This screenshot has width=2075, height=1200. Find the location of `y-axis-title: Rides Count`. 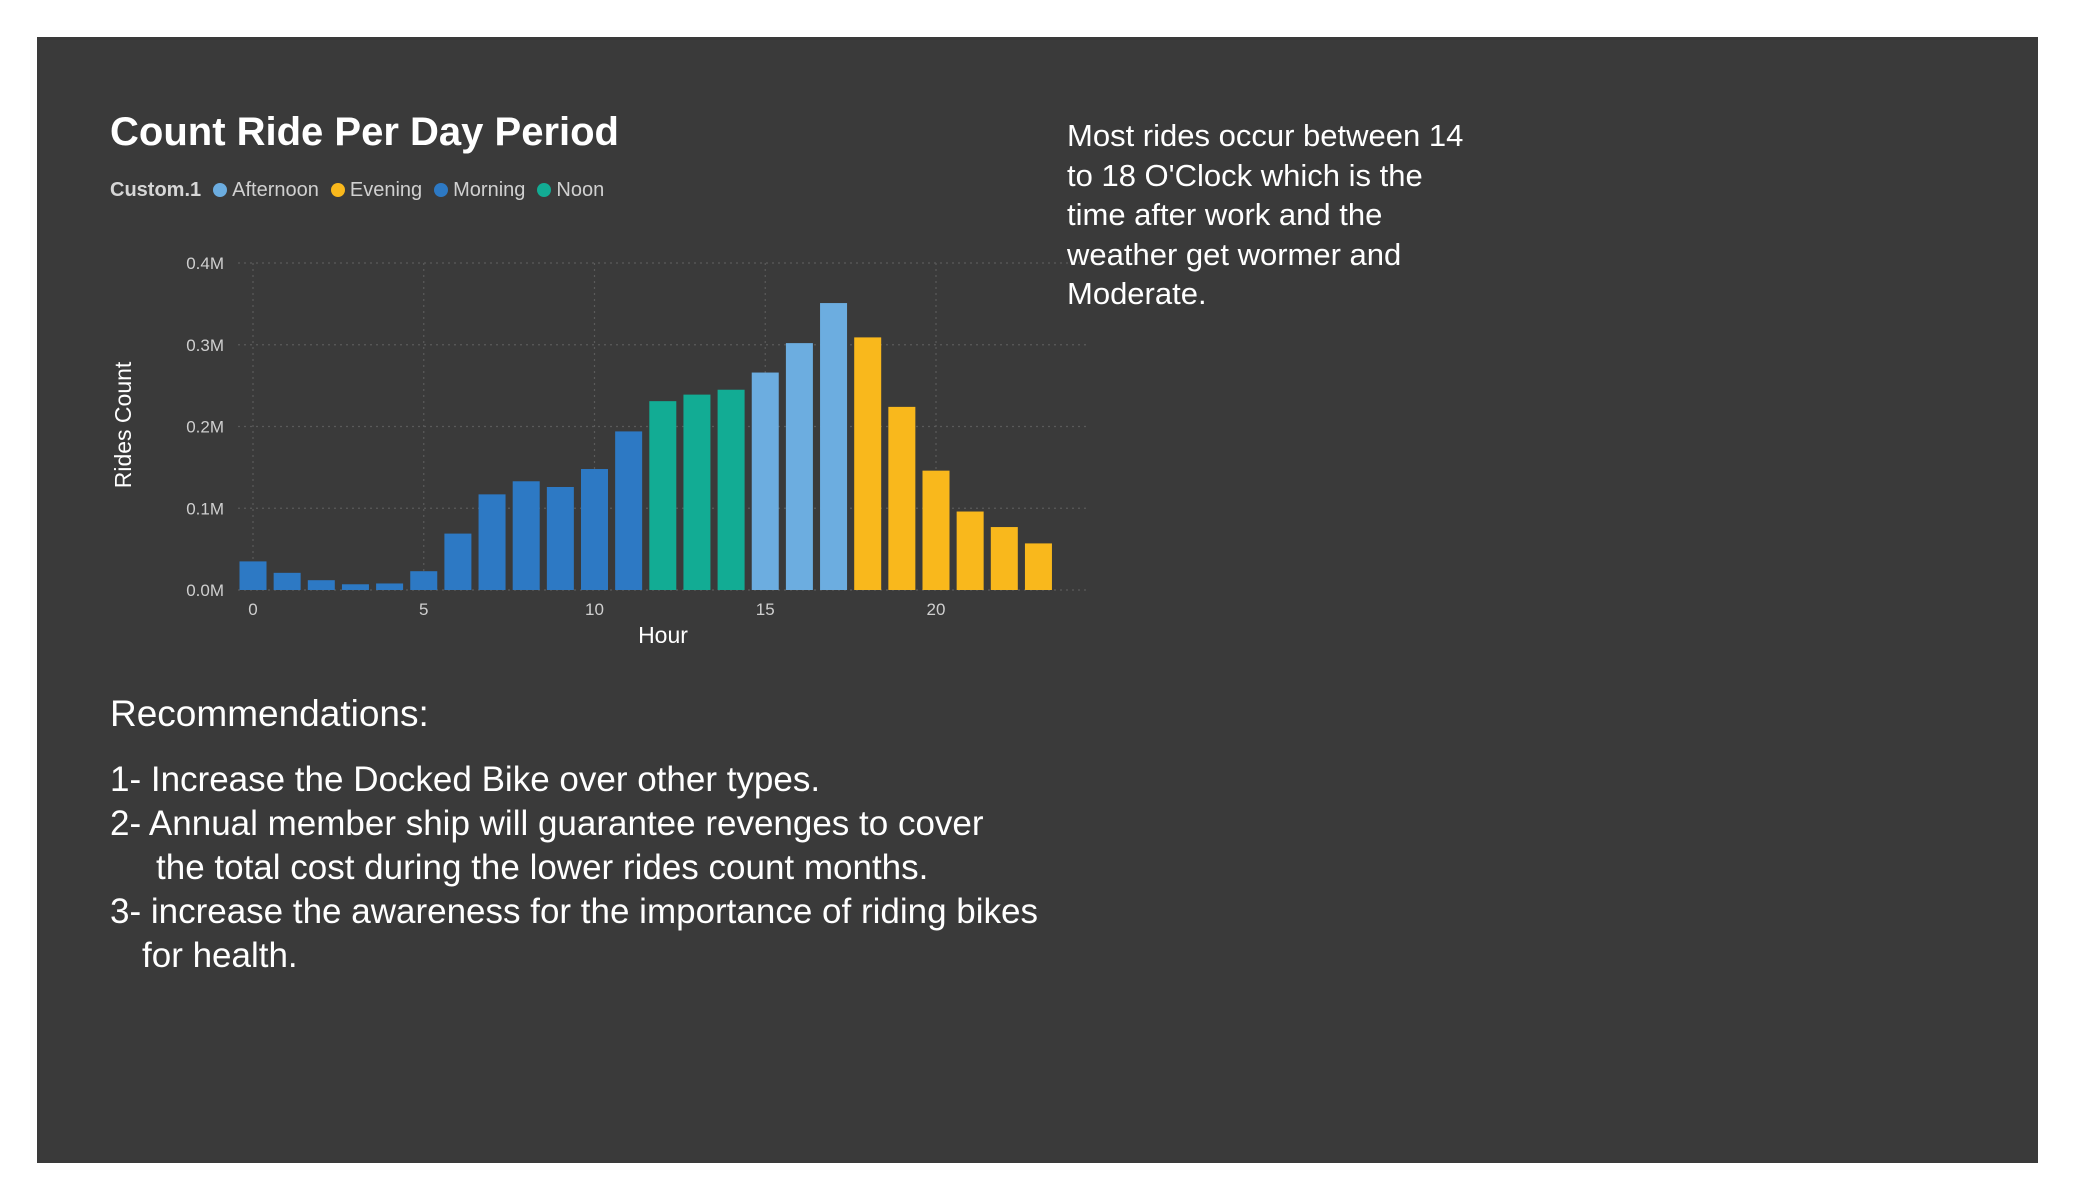

y-axis-title: Rides Count is located at coordinates (123, 424).